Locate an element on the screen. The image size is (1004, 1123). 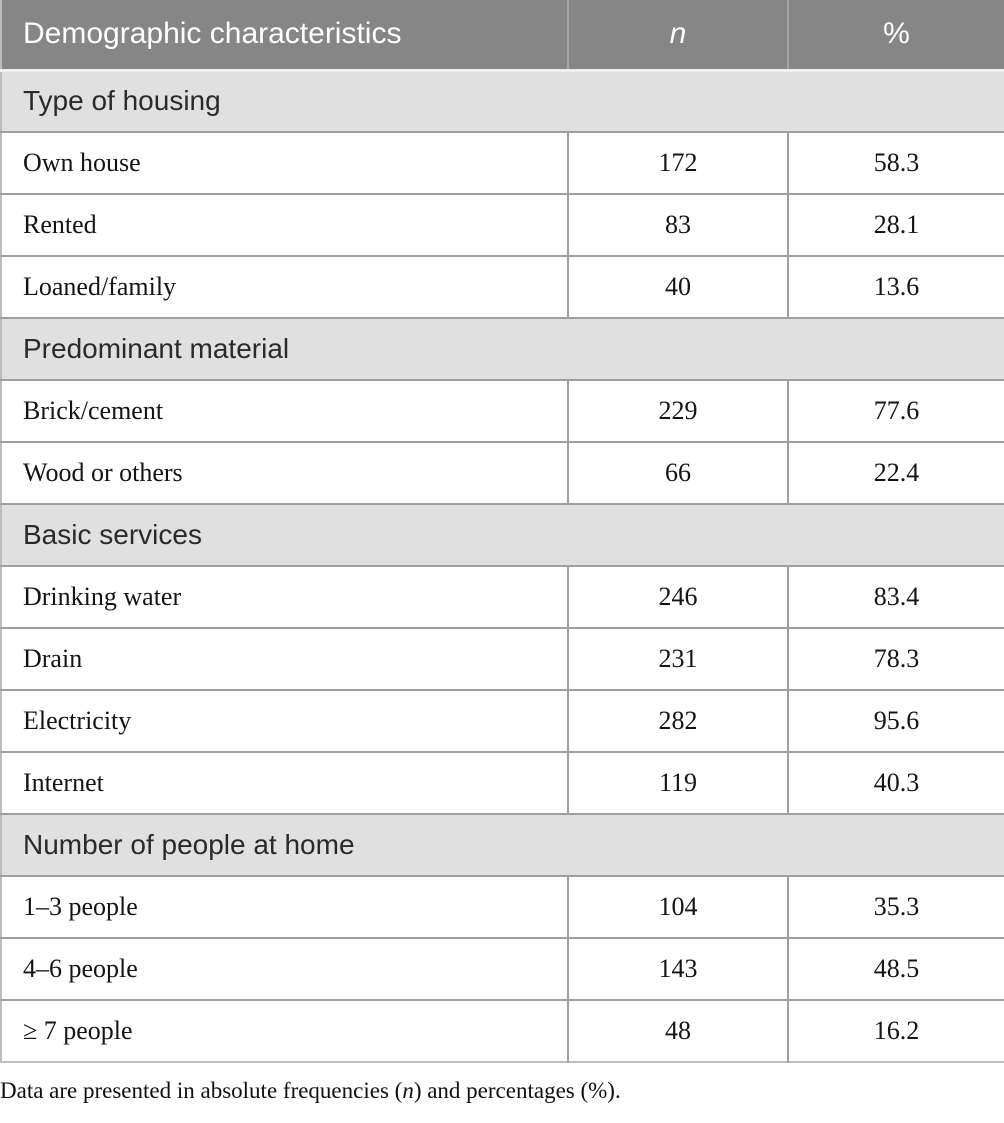
row-n-cell: 66 is located at coordinates (677, 473).